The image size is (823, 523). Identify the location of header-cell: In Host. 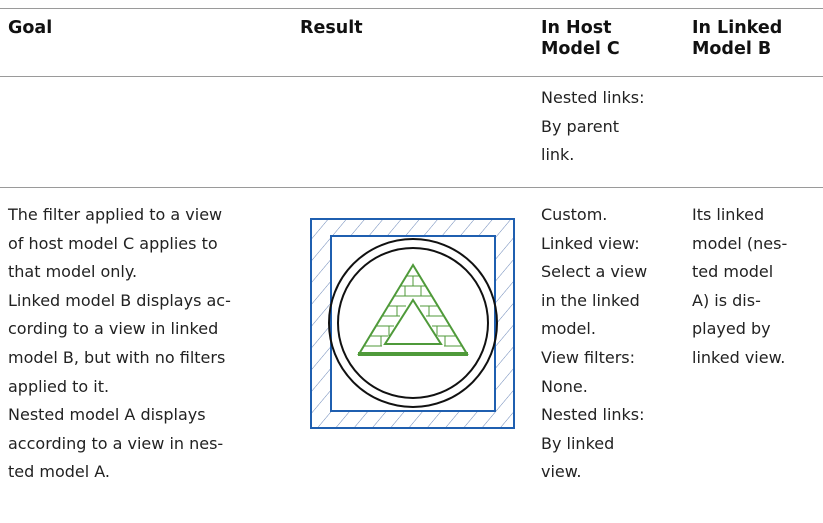
(576, 28).